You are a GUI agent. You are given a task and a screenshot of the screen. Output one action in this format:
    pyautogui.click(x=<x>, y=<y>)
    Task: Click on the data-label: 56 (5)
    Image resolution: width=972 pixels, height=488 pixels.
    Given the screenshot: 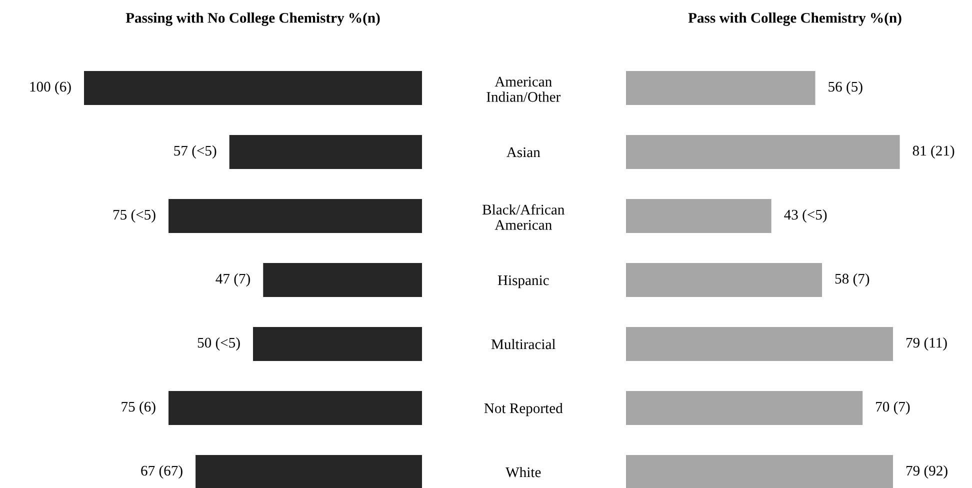 What is the action you would take?
    pyautogui.click(x=845, y=88)
    